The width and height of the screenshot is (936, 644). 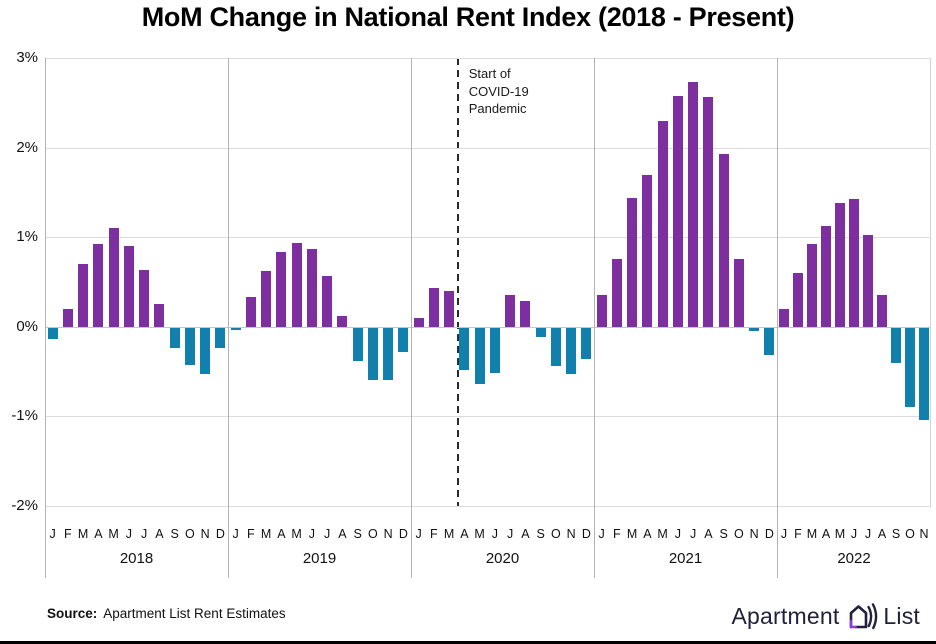 I want to click on y-axis-tick-0%: 0%, so click(x=27, y=326).